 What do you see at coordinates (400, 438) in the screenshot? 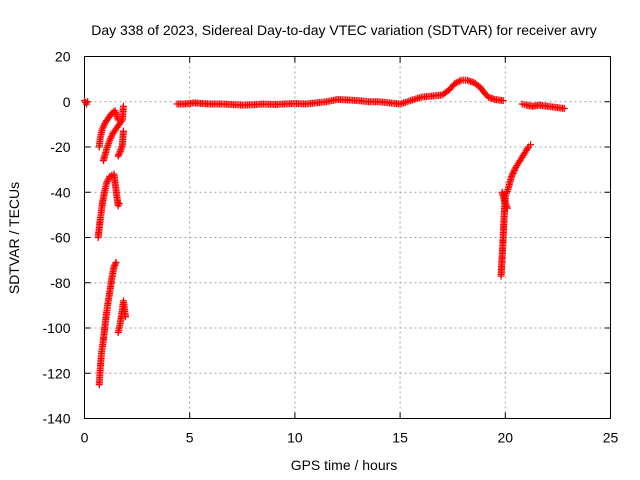
I see `x-tick-label: 15` at bounding box center [400, 438].